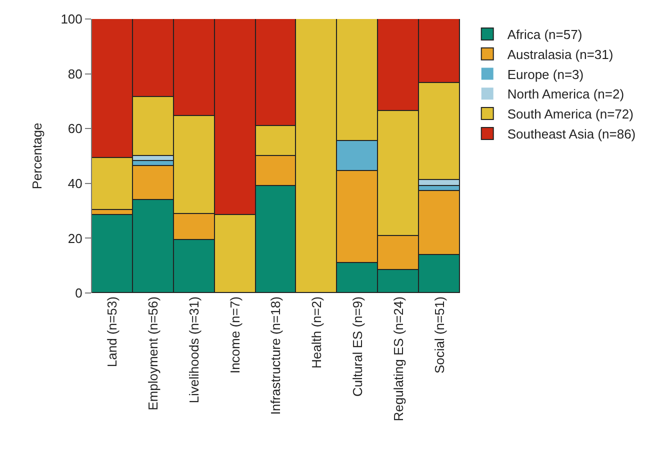 The width and height of the screenshot is (653, 456). I want to click on legend-label: Africa (n=57), so click(544, 34).